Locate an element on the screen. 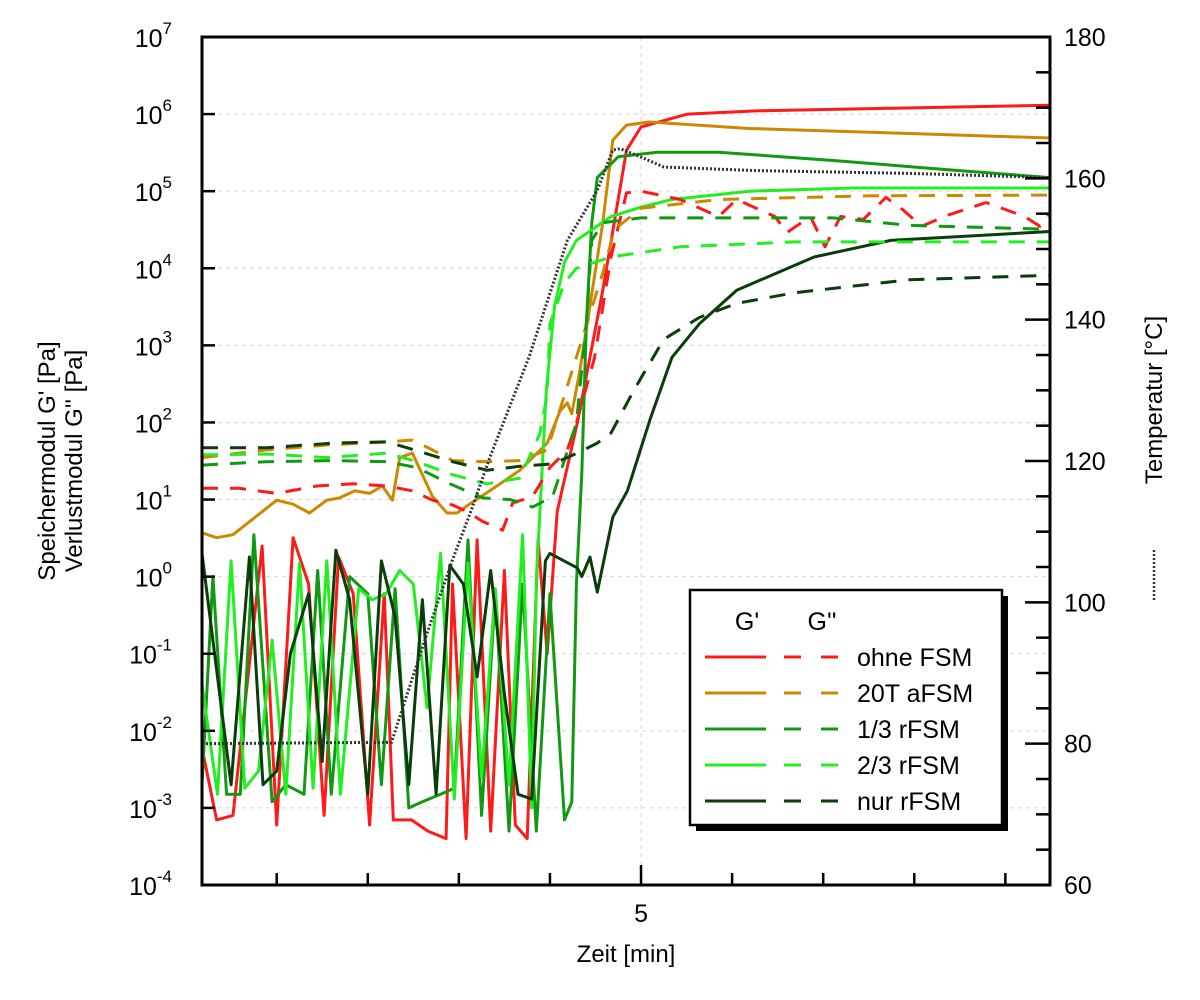 This screenshot has height=1000, width=1200. y-tick-exponent: 1 is located at coordinates (167, 491).